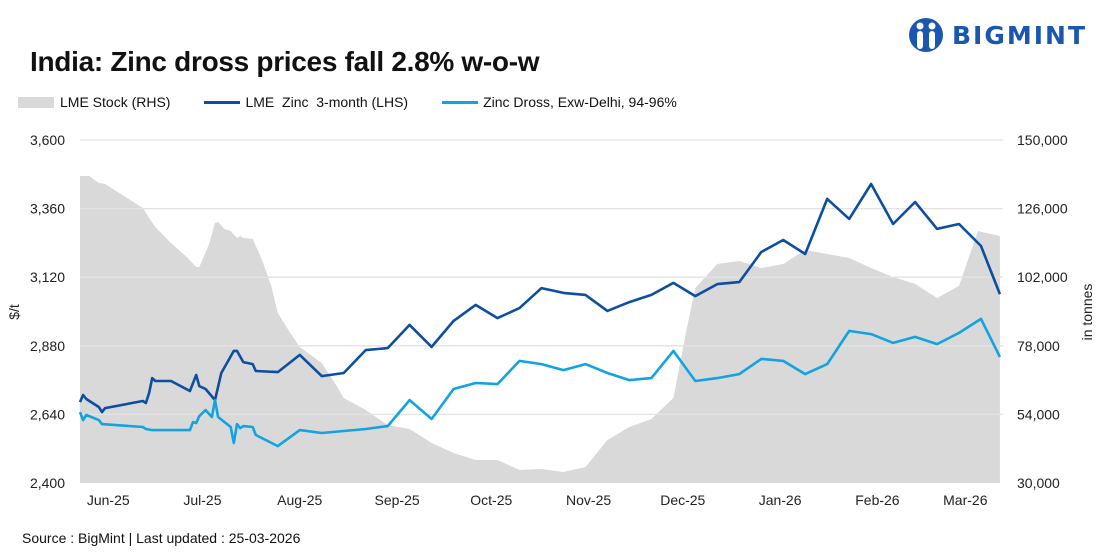  I want to click on legend-label: LME Stock (RHS), so click(115, 102).